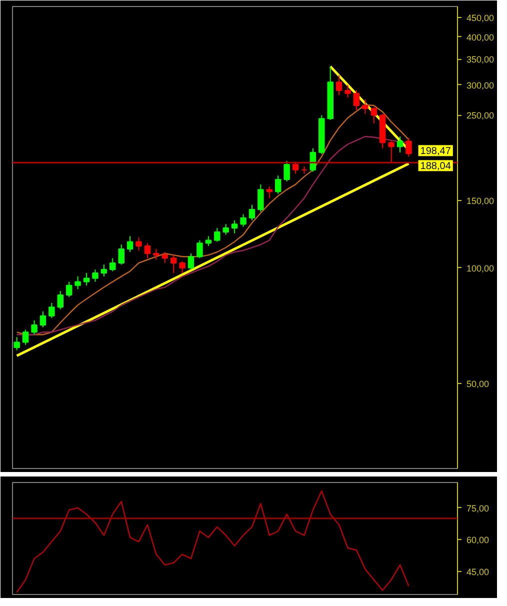 The height and width of the screenshot is (606, 507). Describe the element at coordinates (480, 59) in the screenshot. I see `y-tick-label: 350,00` at that location.